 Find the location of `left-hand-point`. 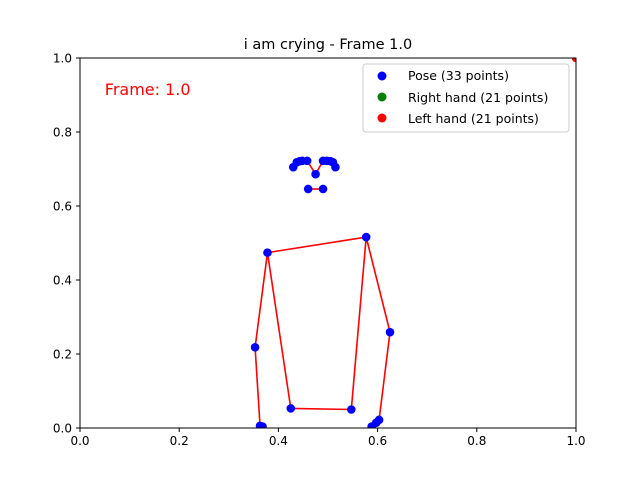

left-hand-point is located at coordinates (573, 60).